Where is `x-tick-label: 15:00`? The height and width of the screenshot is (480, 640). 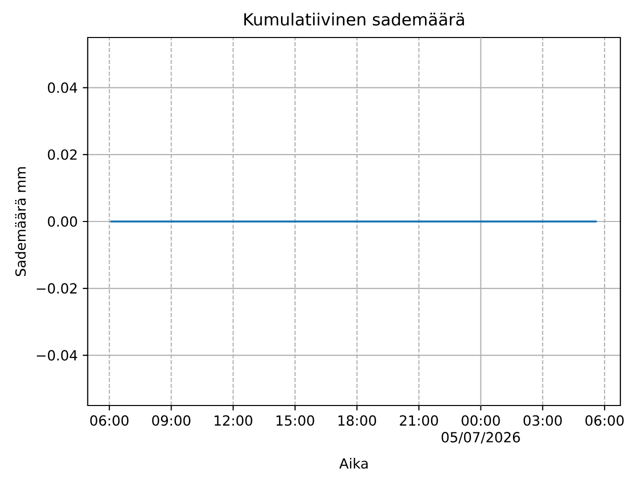
x-tick-label: 15:00 is located at coordinates (295, 420).